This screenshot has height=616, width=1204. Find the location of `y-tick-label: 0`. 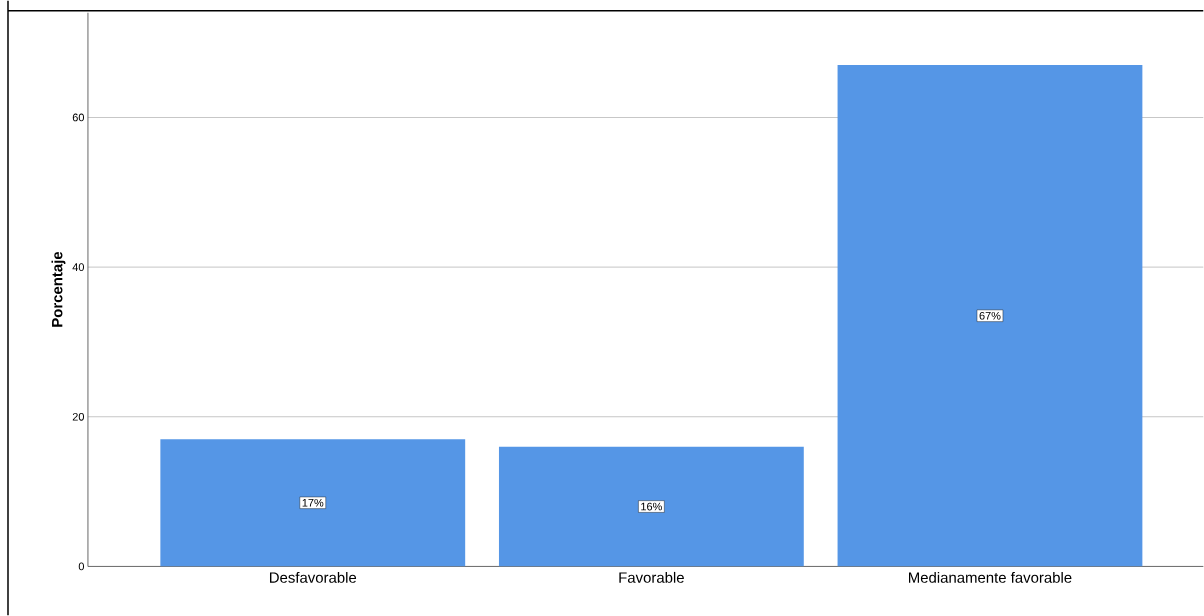

y-tick-label: 0 is located at coordinates (81, 566).